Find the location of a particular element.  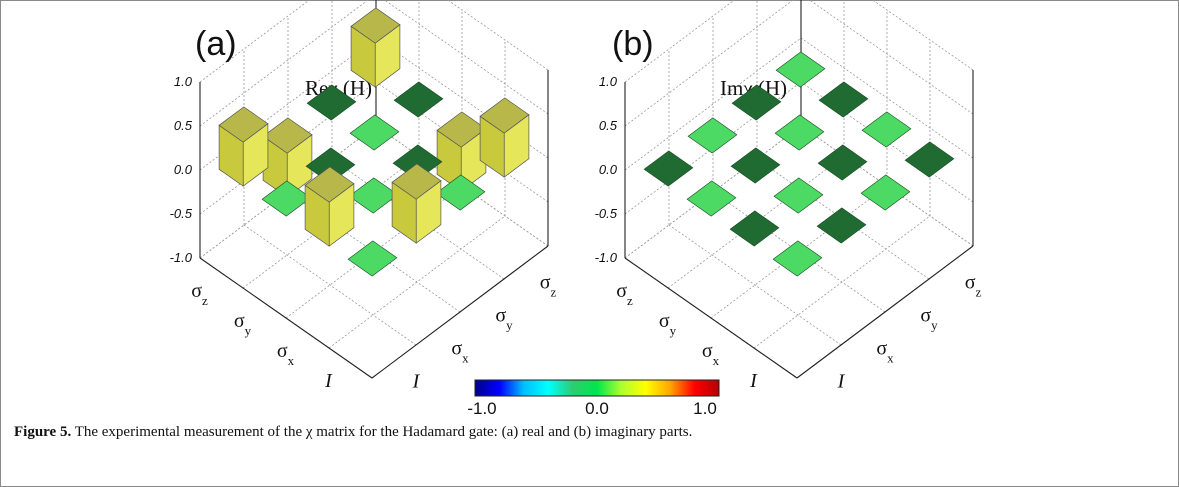

colorbar-min-label: -1.0 is located at coordinates (481, 408).